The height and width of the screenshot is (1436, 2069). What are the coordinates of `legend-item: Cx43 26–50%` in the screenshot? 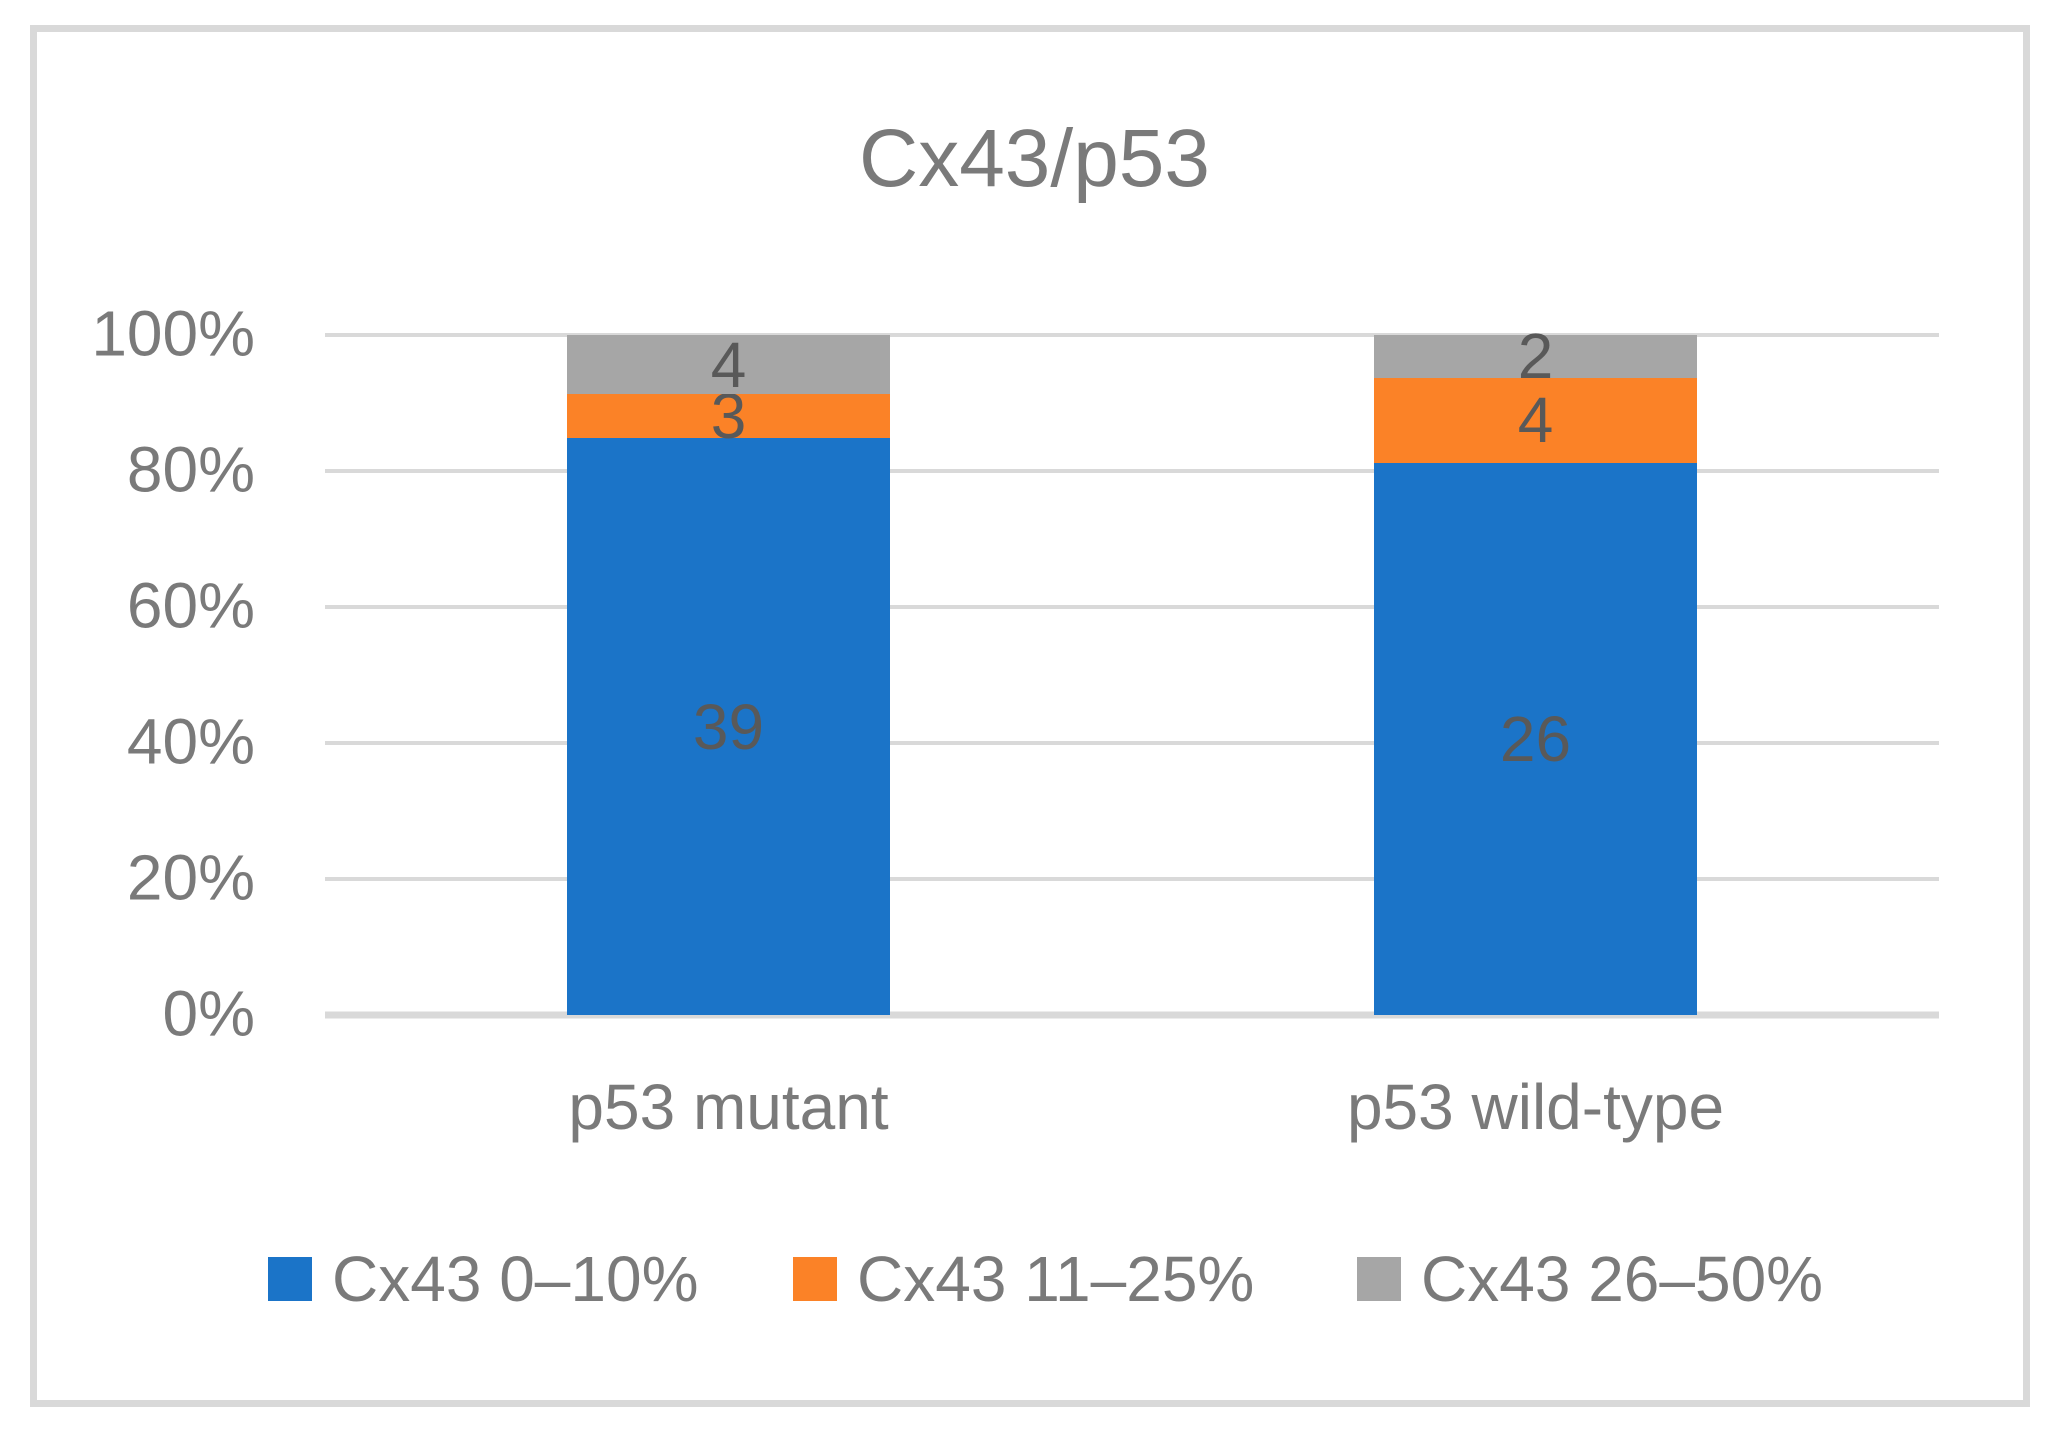 It's located at (1590, 1279).